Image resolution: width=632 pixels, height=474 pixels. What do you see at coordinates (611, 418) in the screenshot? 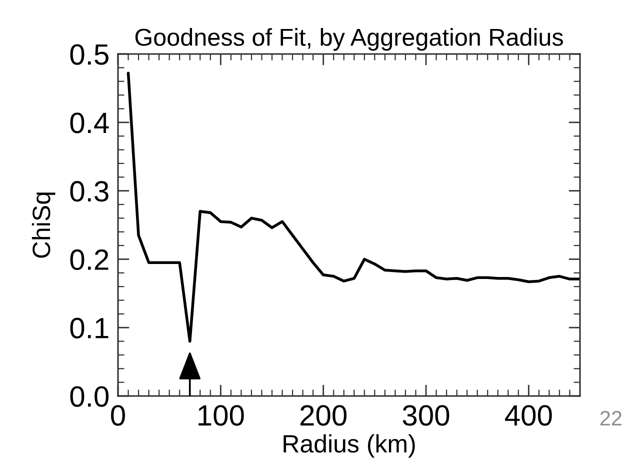
I see `text: 22` at bounding box center [611, 418].